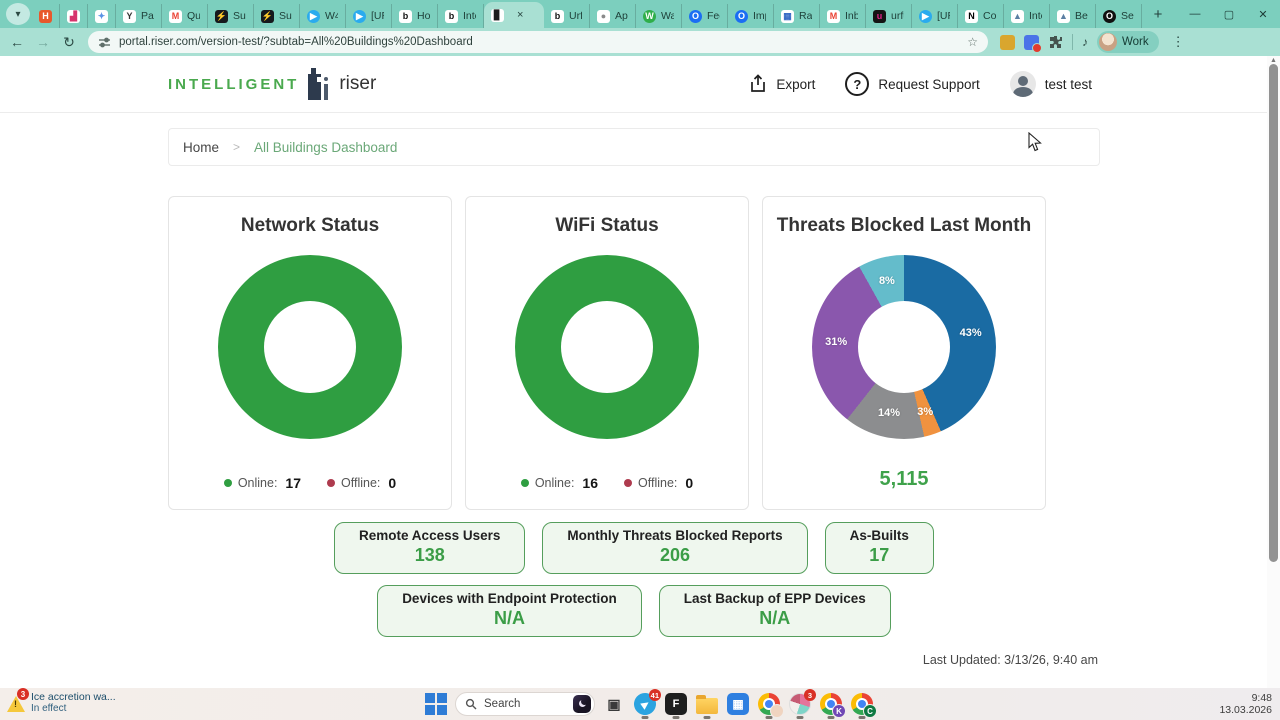  Describe the element at coordinates (613, 16) in the screenshot. I see `tab-App: ● App` at that location.